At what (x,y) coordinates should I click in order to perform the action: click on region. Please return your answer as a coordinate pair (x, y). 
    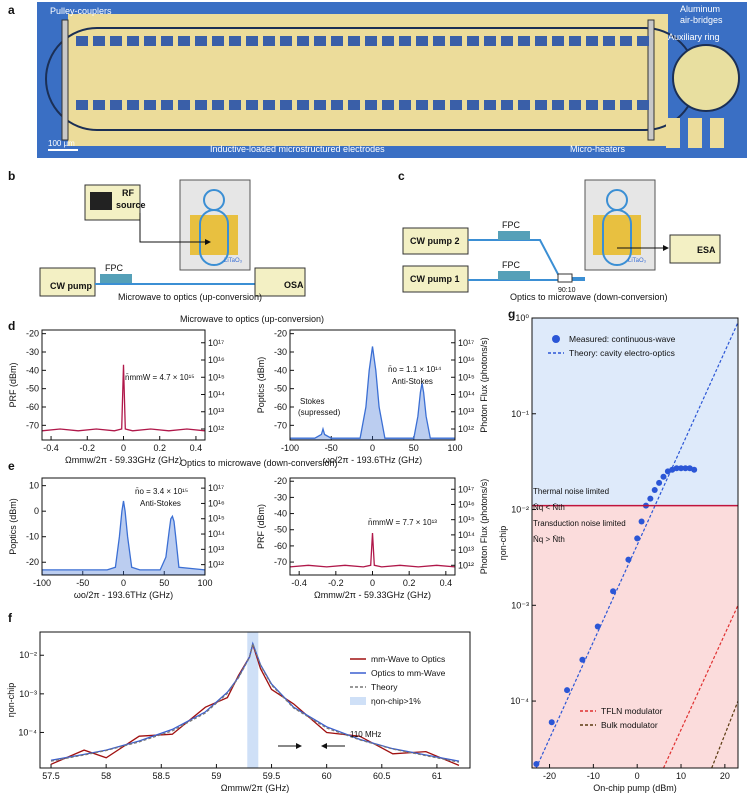
    Looking at the image, I should click on (635, 412).